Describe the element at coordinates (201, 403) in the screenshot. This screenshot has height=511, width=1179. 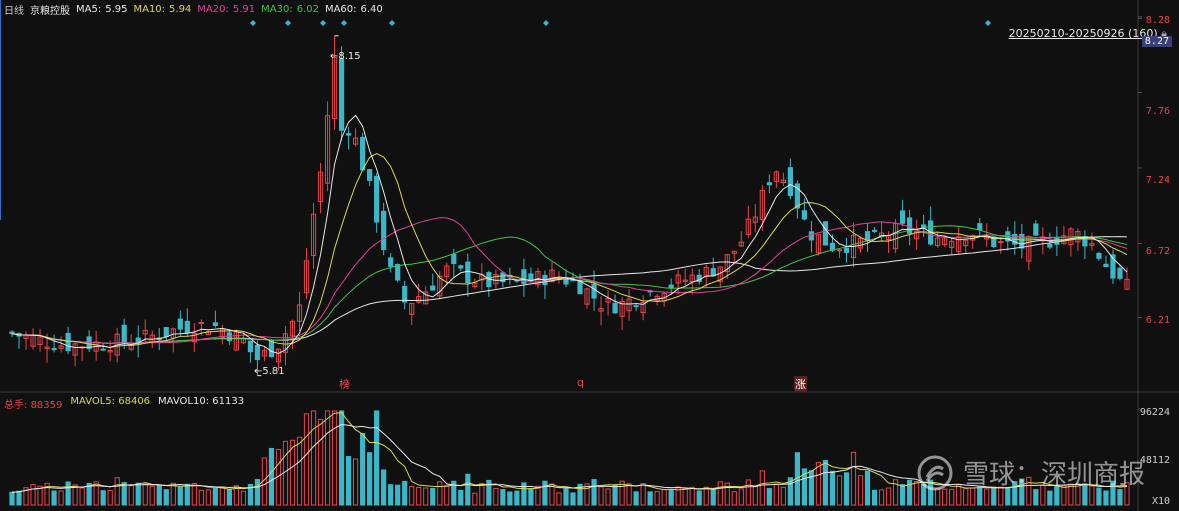
I see `mavol10: MAVOL10: 61133` at that location.